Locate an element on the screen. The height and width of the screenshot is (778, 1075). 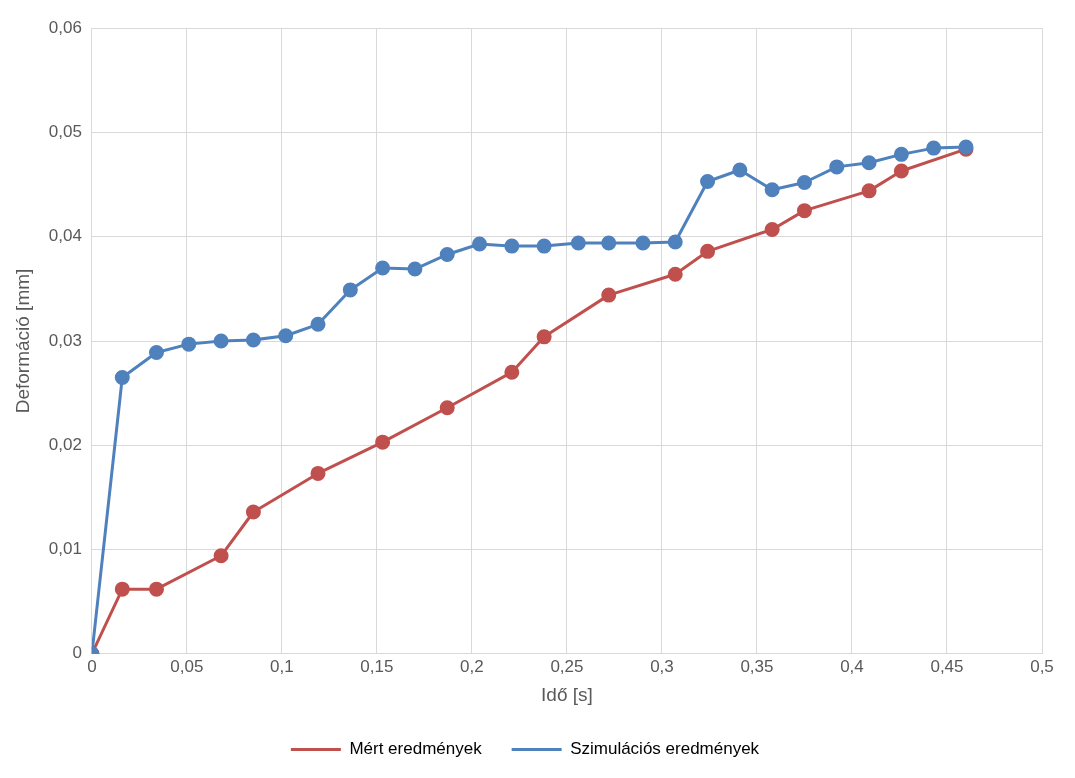
y-tick-label: 0,03 is located at coordinates (65, 340).